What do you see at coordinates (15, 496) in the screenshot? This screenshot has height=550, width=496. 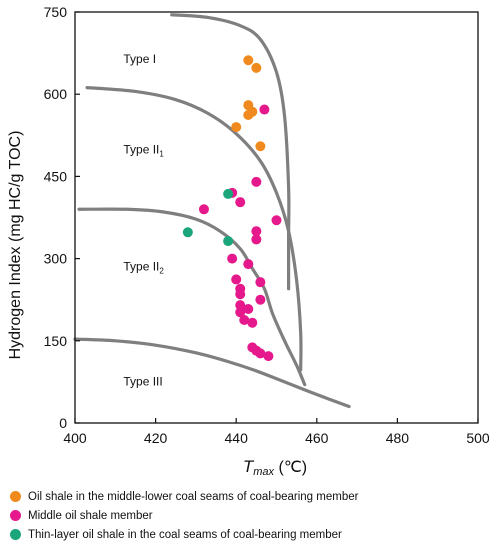 I see `legend-marker-orange` at bounding box center [15, 496].